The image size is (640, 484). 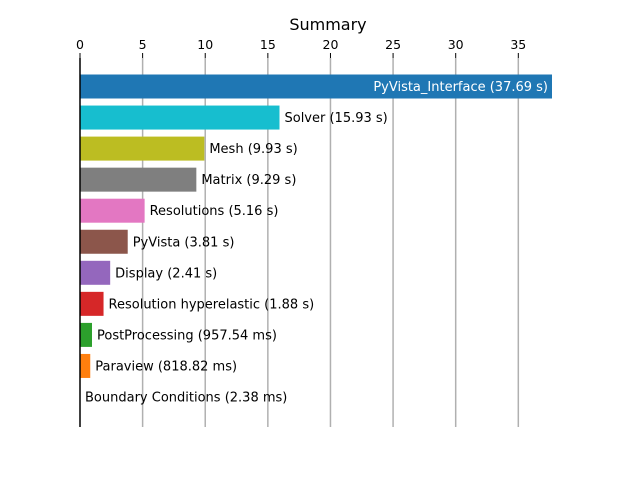 What do you see at coordinates (518, 44) in the screenshot?
I see `x-tick-label: 35` at bounding box center [518, 44].